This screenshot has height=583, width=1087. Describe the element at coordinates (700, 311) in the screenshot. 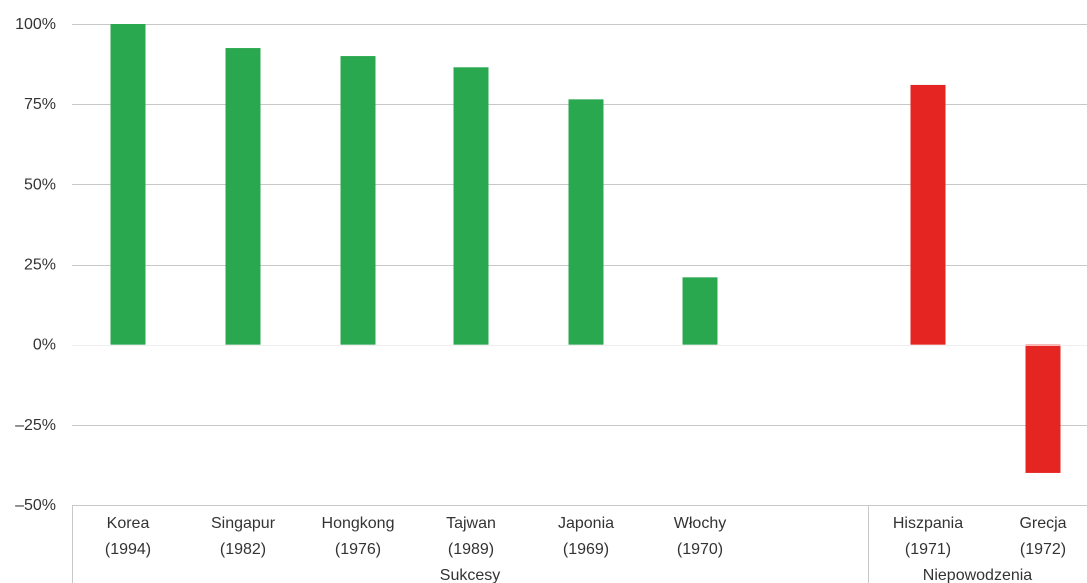

I see `bar-włochy` at that location.